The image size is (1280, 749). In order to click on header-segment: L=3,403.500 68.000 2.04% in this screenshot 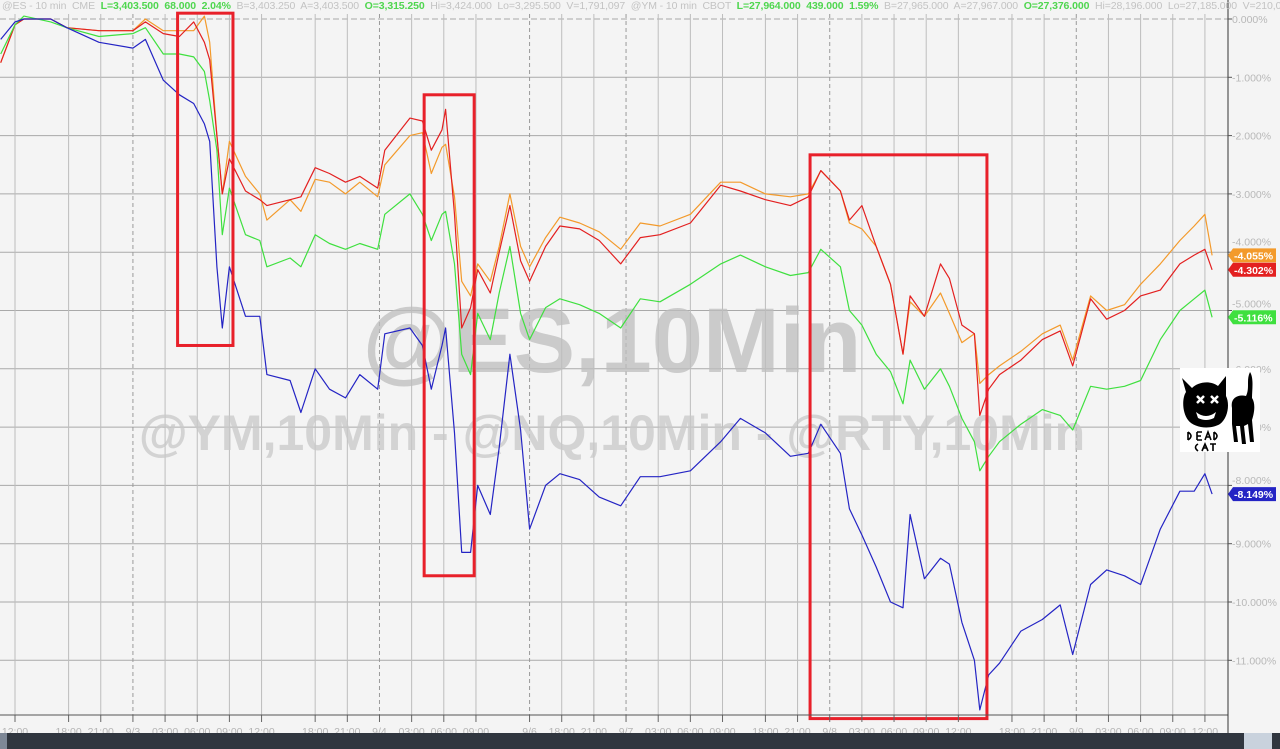, I will do `click(165, 6)`.